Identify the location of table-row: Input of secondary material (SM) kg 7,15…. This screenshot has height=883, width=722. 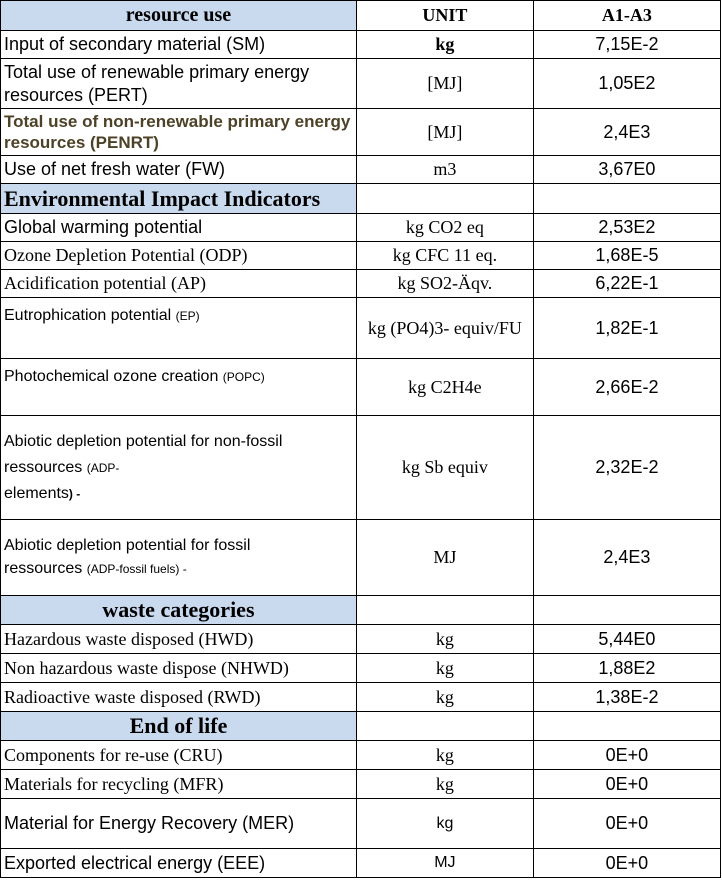
(361, 44).